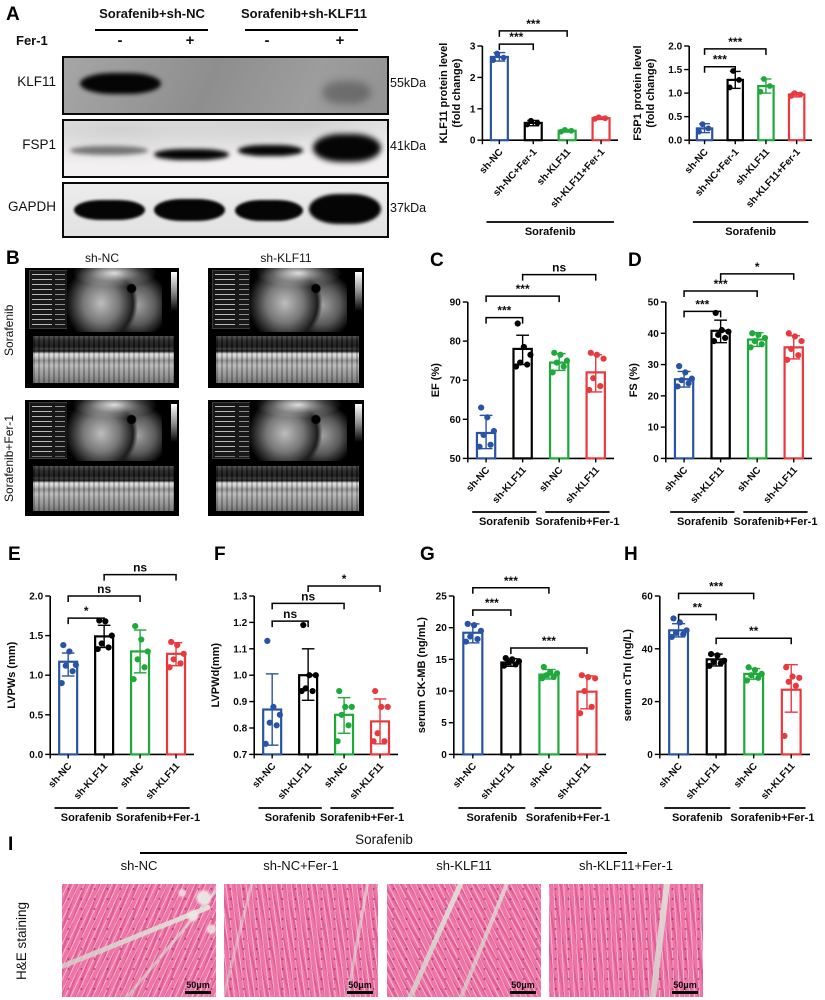 The width and height of the screenshot is (825, 1000). I want to click on he-column-label: sh-NC, so click(139, 865).